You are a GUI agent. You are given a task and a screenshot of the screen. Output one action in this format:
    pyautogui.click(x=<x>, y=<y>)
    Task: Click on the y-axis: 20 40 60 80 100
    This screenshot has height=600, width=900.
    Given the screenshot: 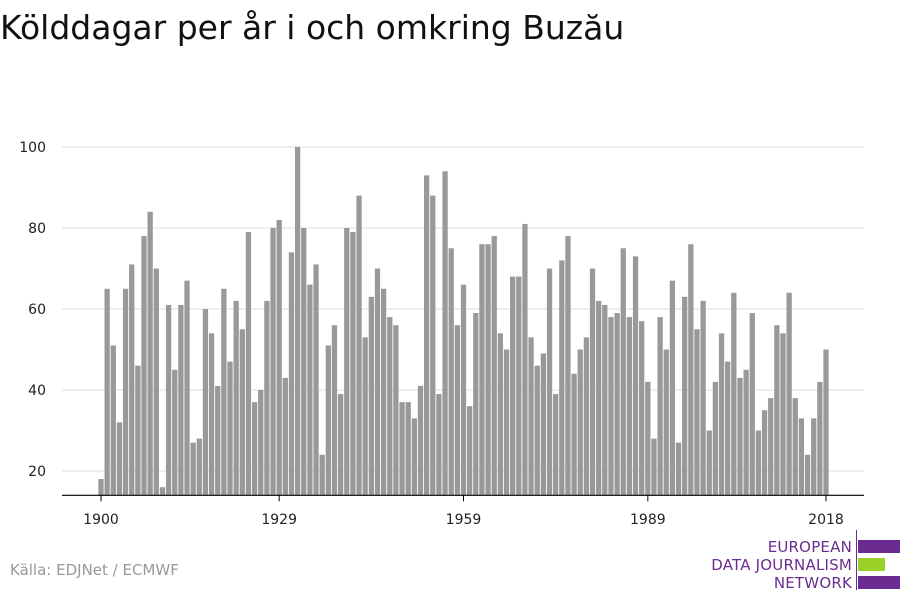 What is the action you would take?
    pyautogui.click(x=32, y=310)
    